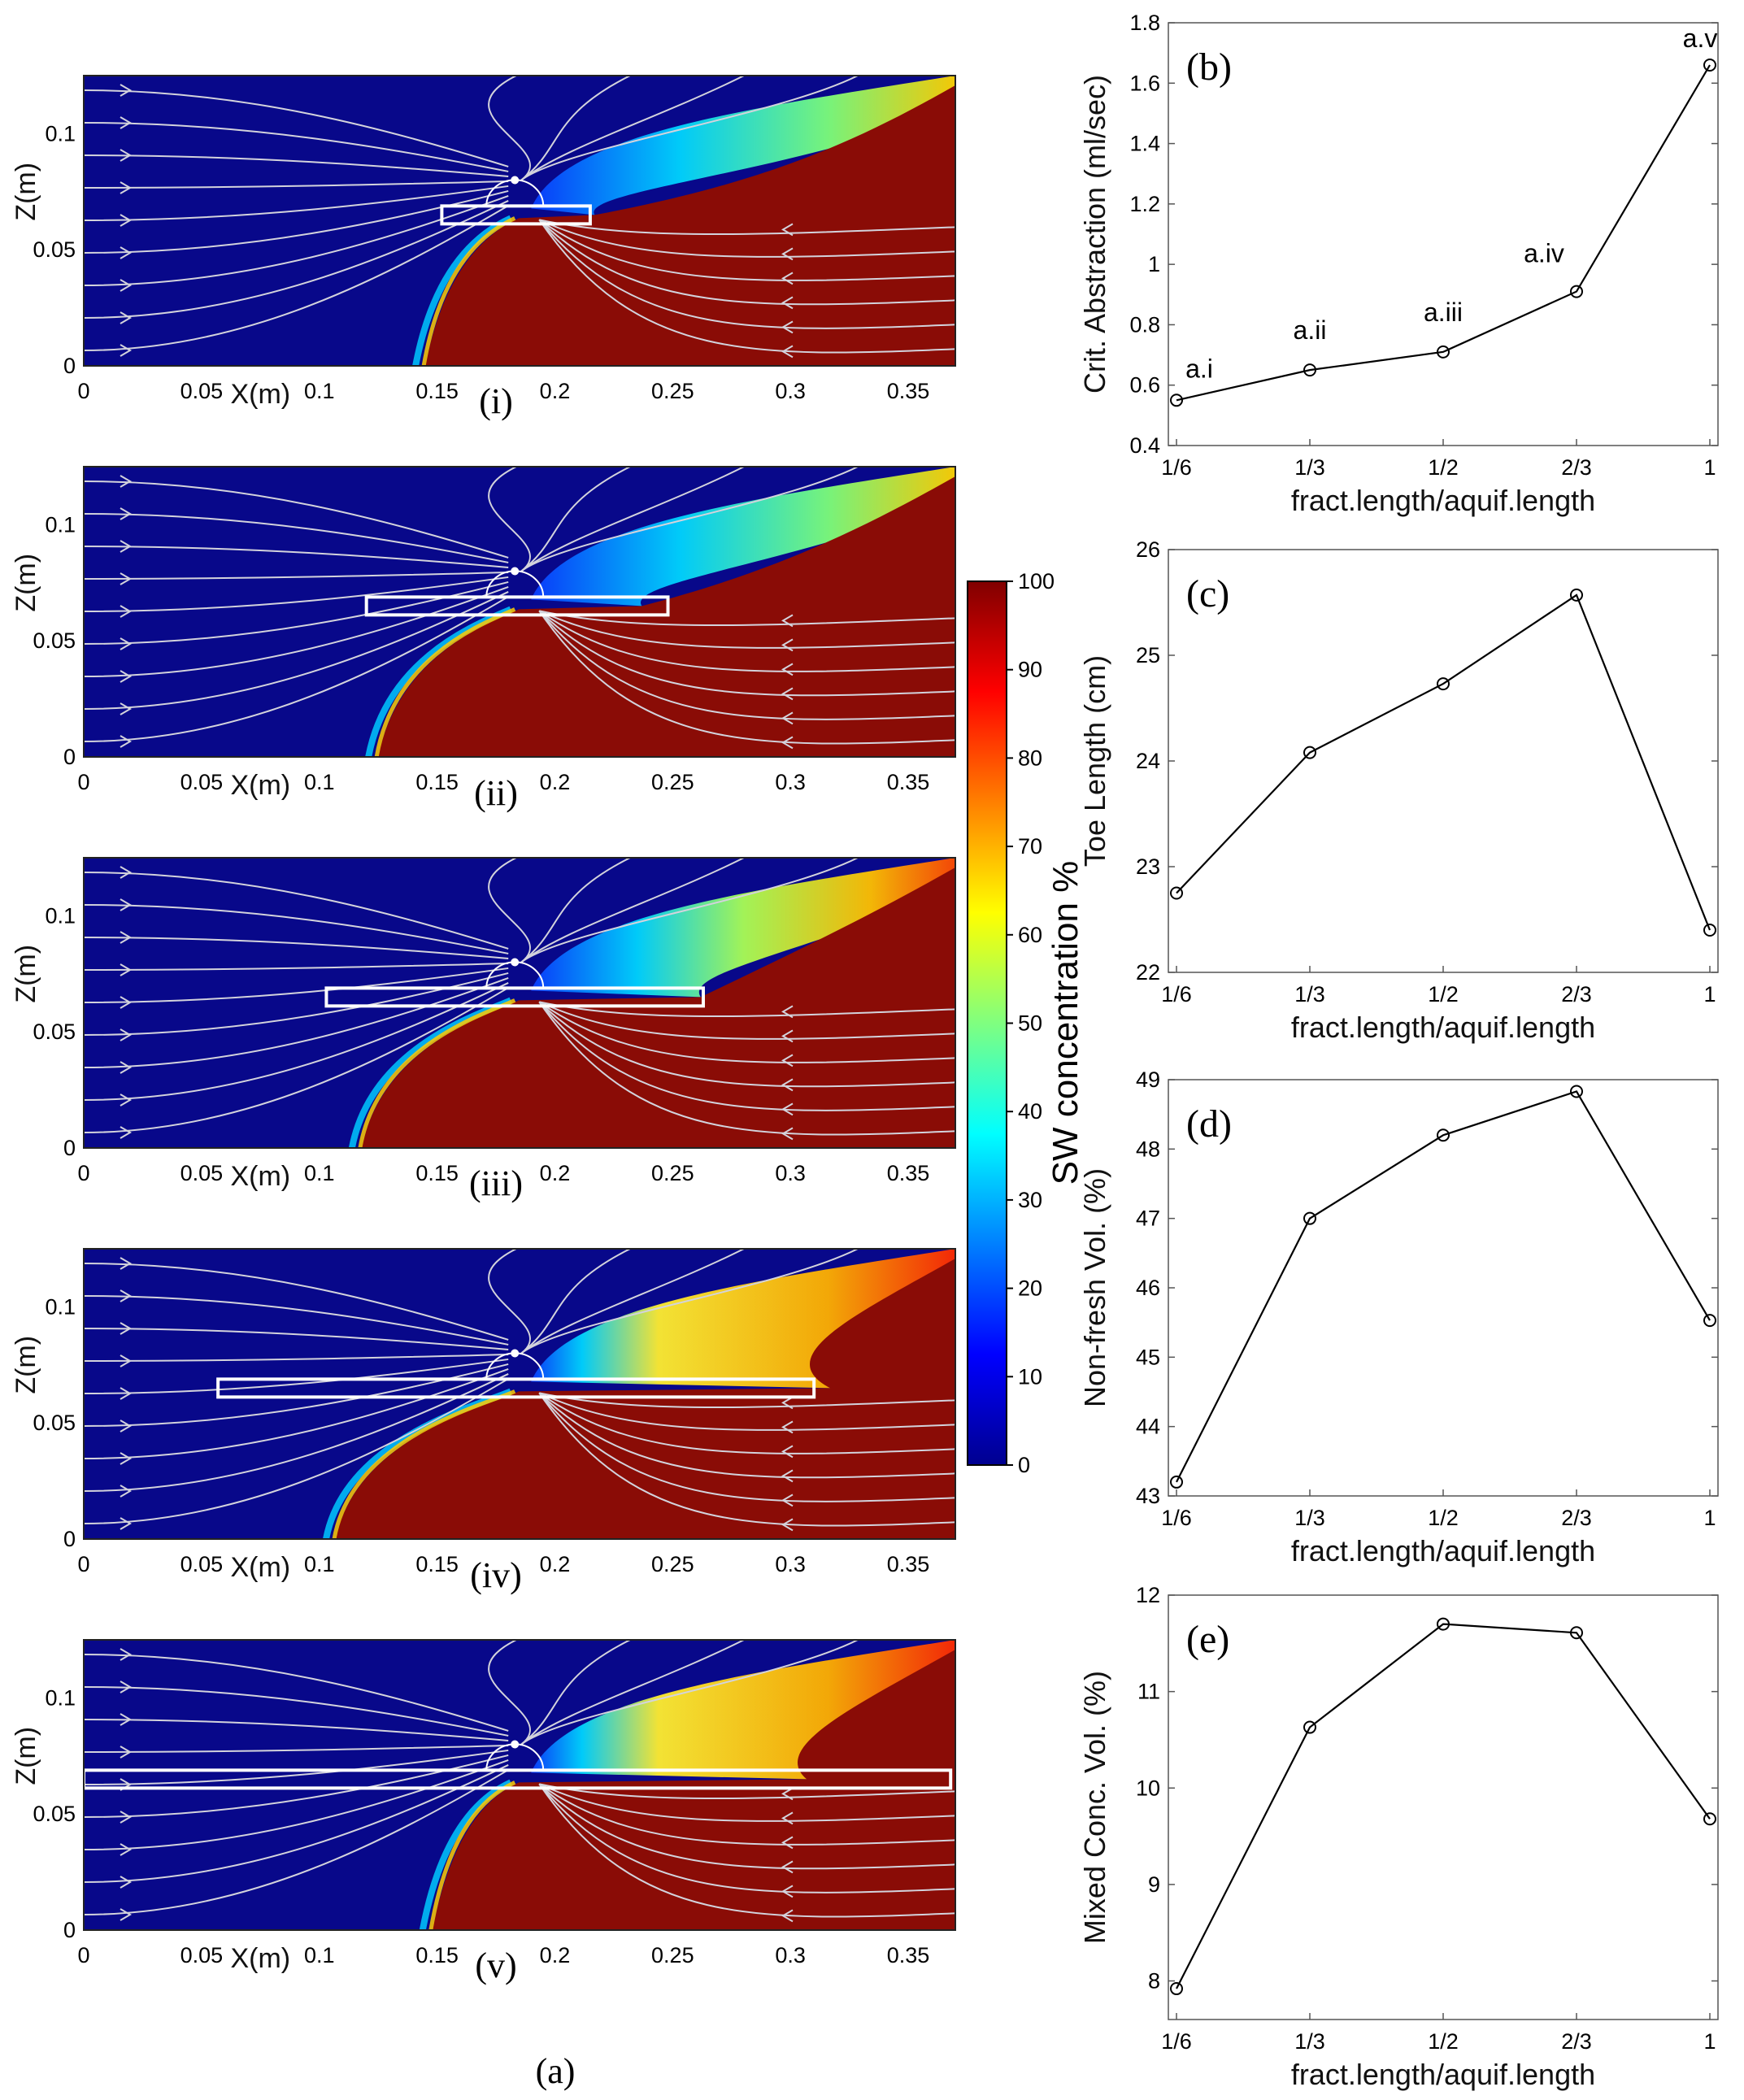 The height and width of the screenshot is (2100, 1744). What do you see at coordinates (1094, 1807) in the screenshot?
I see `y-axis-label: Mixed Conc. Vol. (%)` at bounding box center [1094, 1807].